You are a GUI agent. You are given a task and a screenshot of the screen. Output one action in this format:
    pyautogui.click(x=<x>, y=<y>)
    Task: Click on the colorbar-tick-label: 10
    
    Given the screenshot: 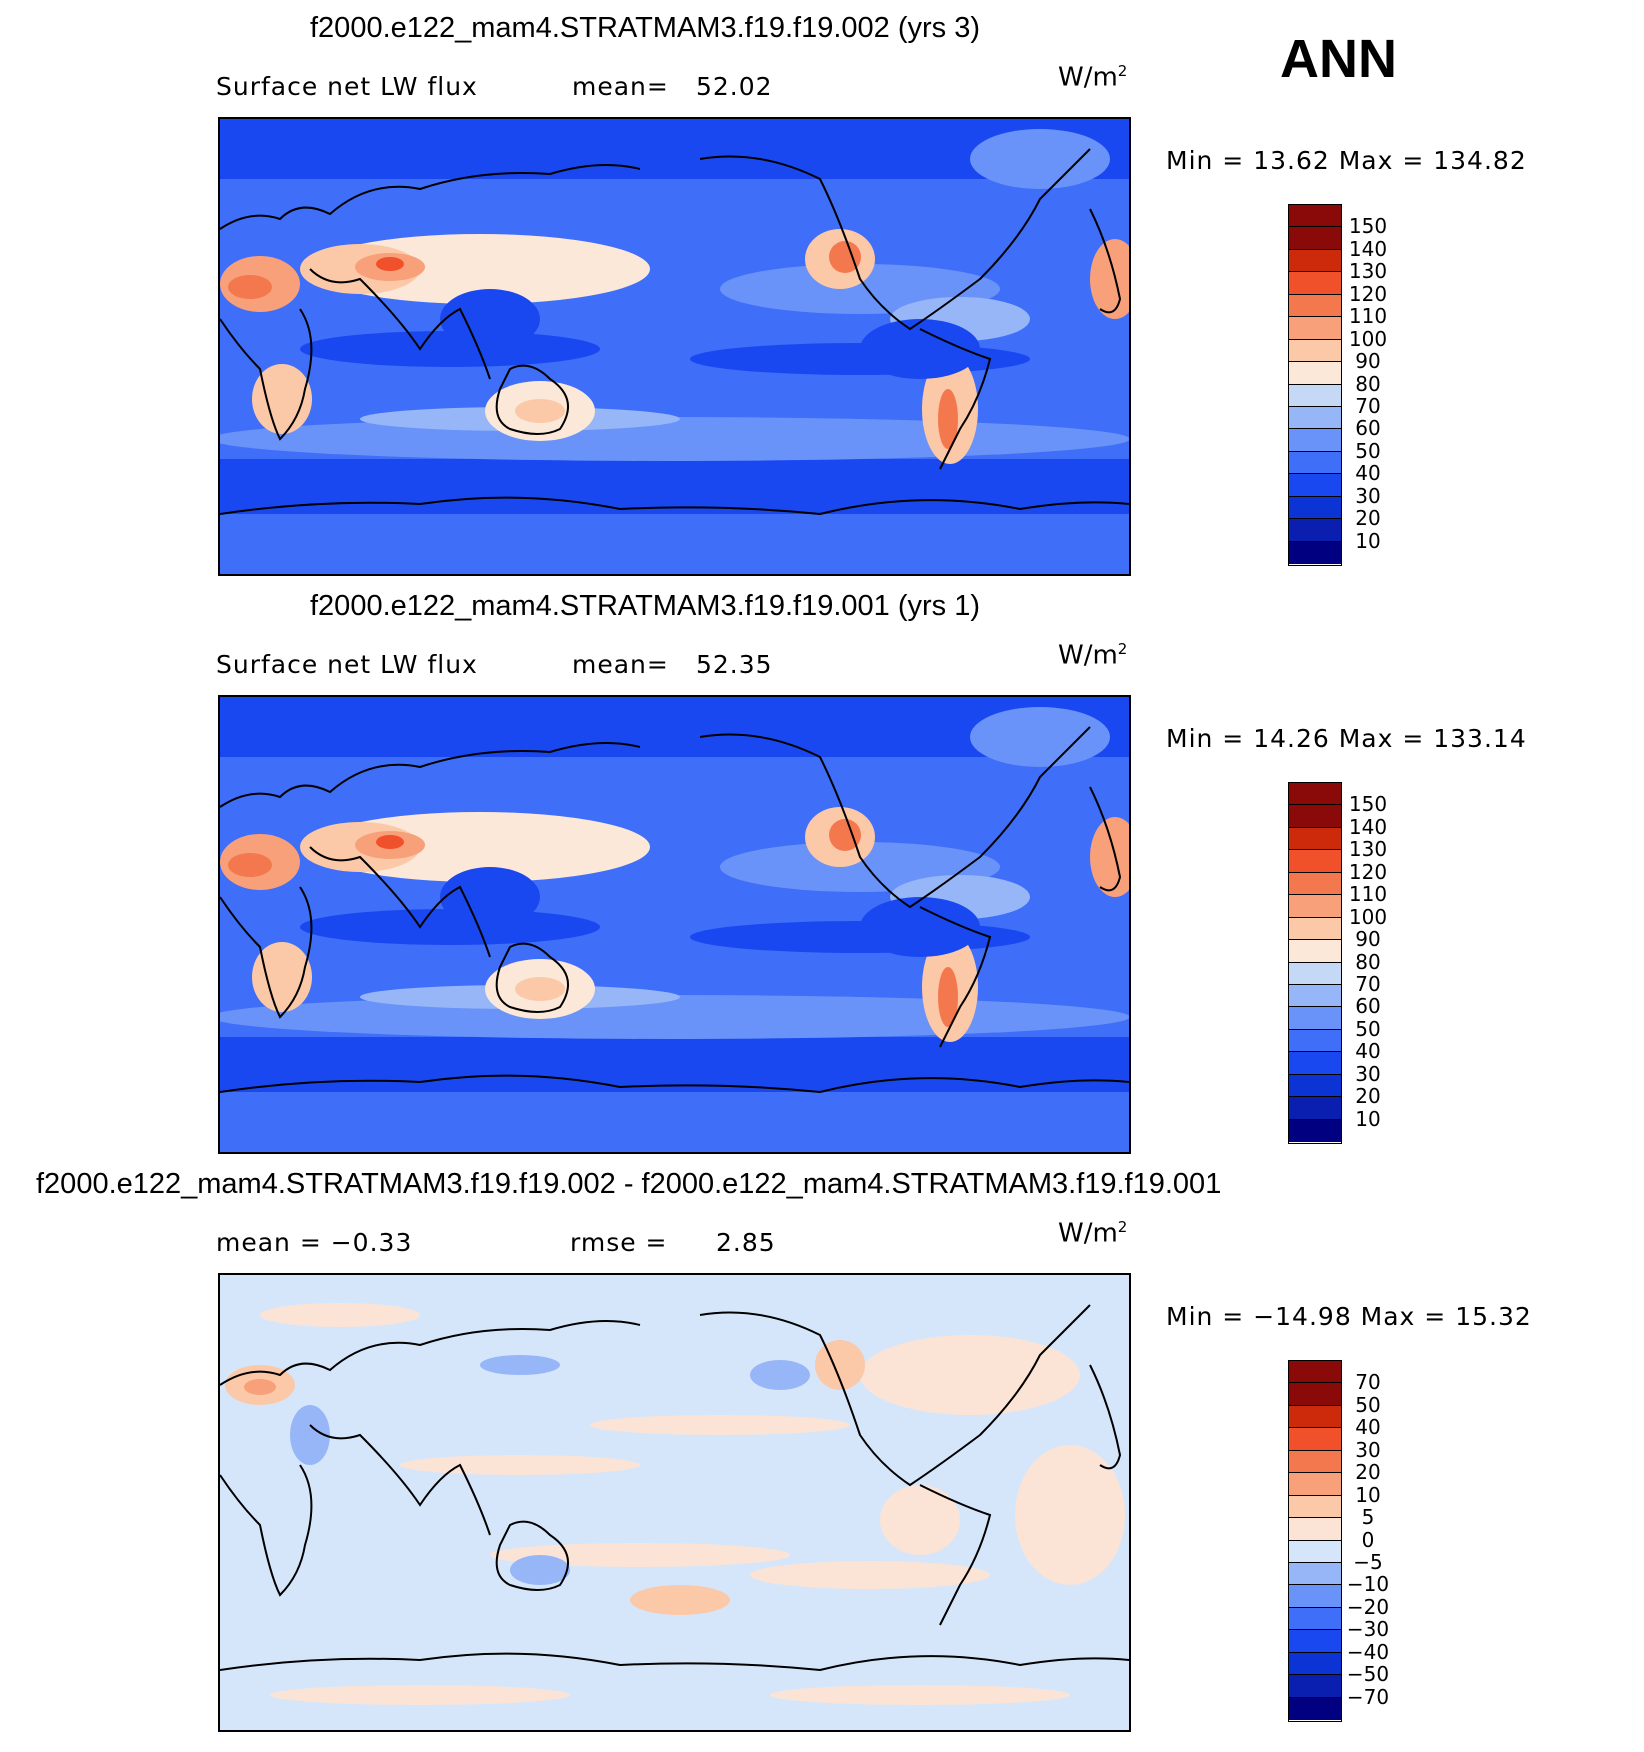 What is the action you would take?
    pyautogui.click(x=1368, y=540)
    